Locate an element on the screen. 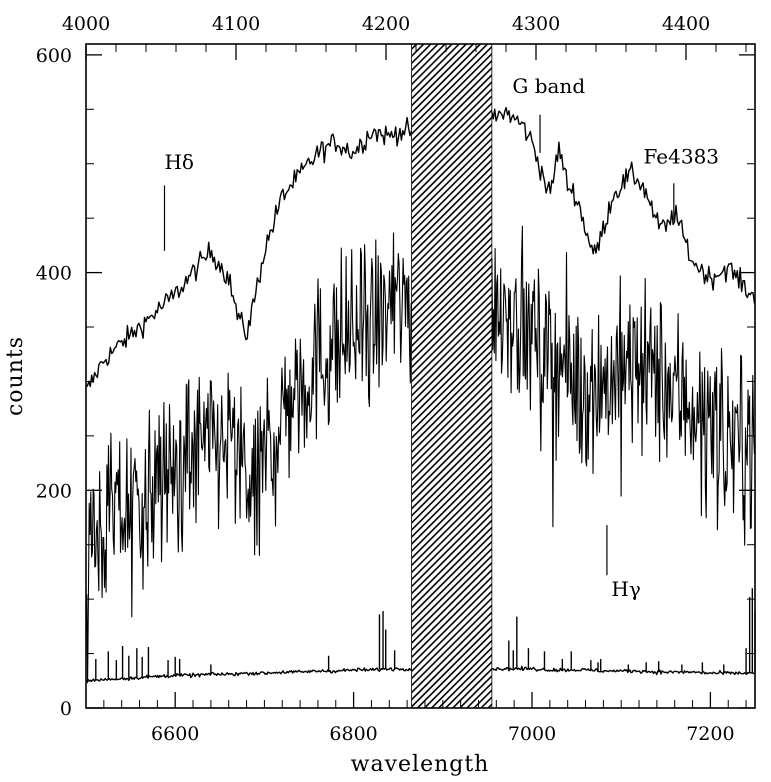  x-axis-label: wavelength is located at coordinates (420, 764).